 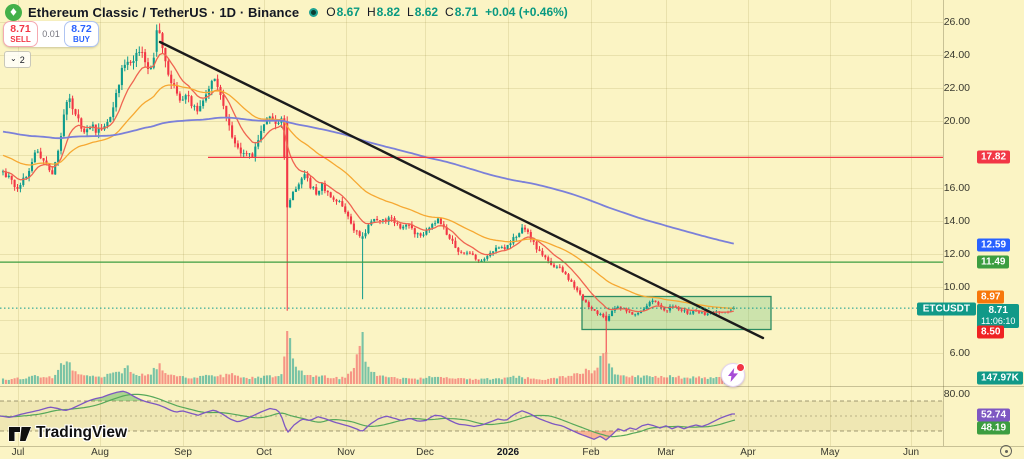 What do you see at coordinates (993, 262) in the screenshot?
I see `price-tag-11-49: 11.49` at bounding box center [993, 262].